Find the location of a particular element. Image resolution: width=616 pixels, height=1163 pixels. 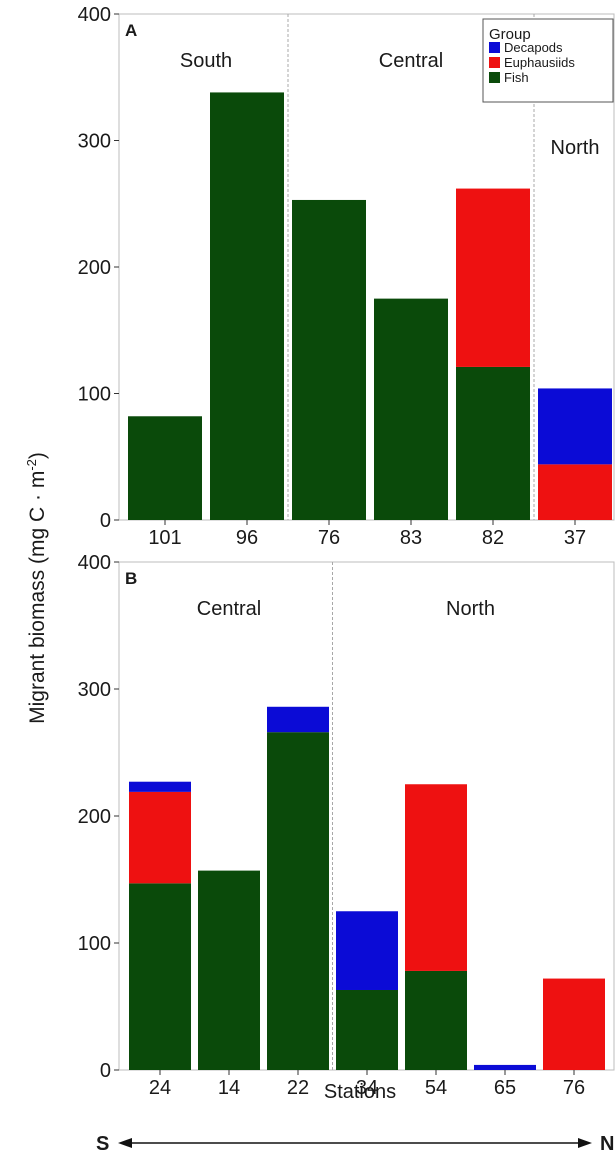

y-axis-label-close: ) is located at coordinates (37, 455).